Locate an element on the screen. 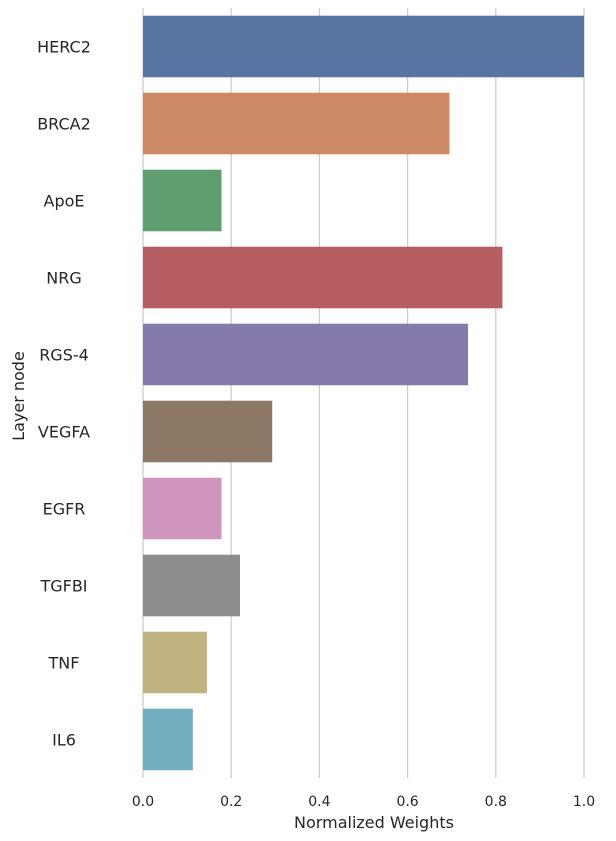  x-tick-label: 0.0 is located at coordinates (143, 802).